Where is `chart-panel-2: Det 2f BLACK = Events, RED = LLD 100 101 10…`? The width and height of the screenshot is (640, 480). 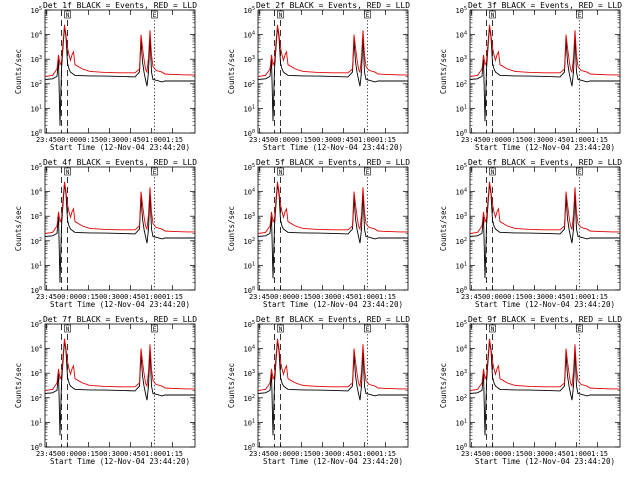 chart-panel-2: Det 2f BLACK = Events, RED = LLD 100 101 10… is located at coordinates (318, 76).